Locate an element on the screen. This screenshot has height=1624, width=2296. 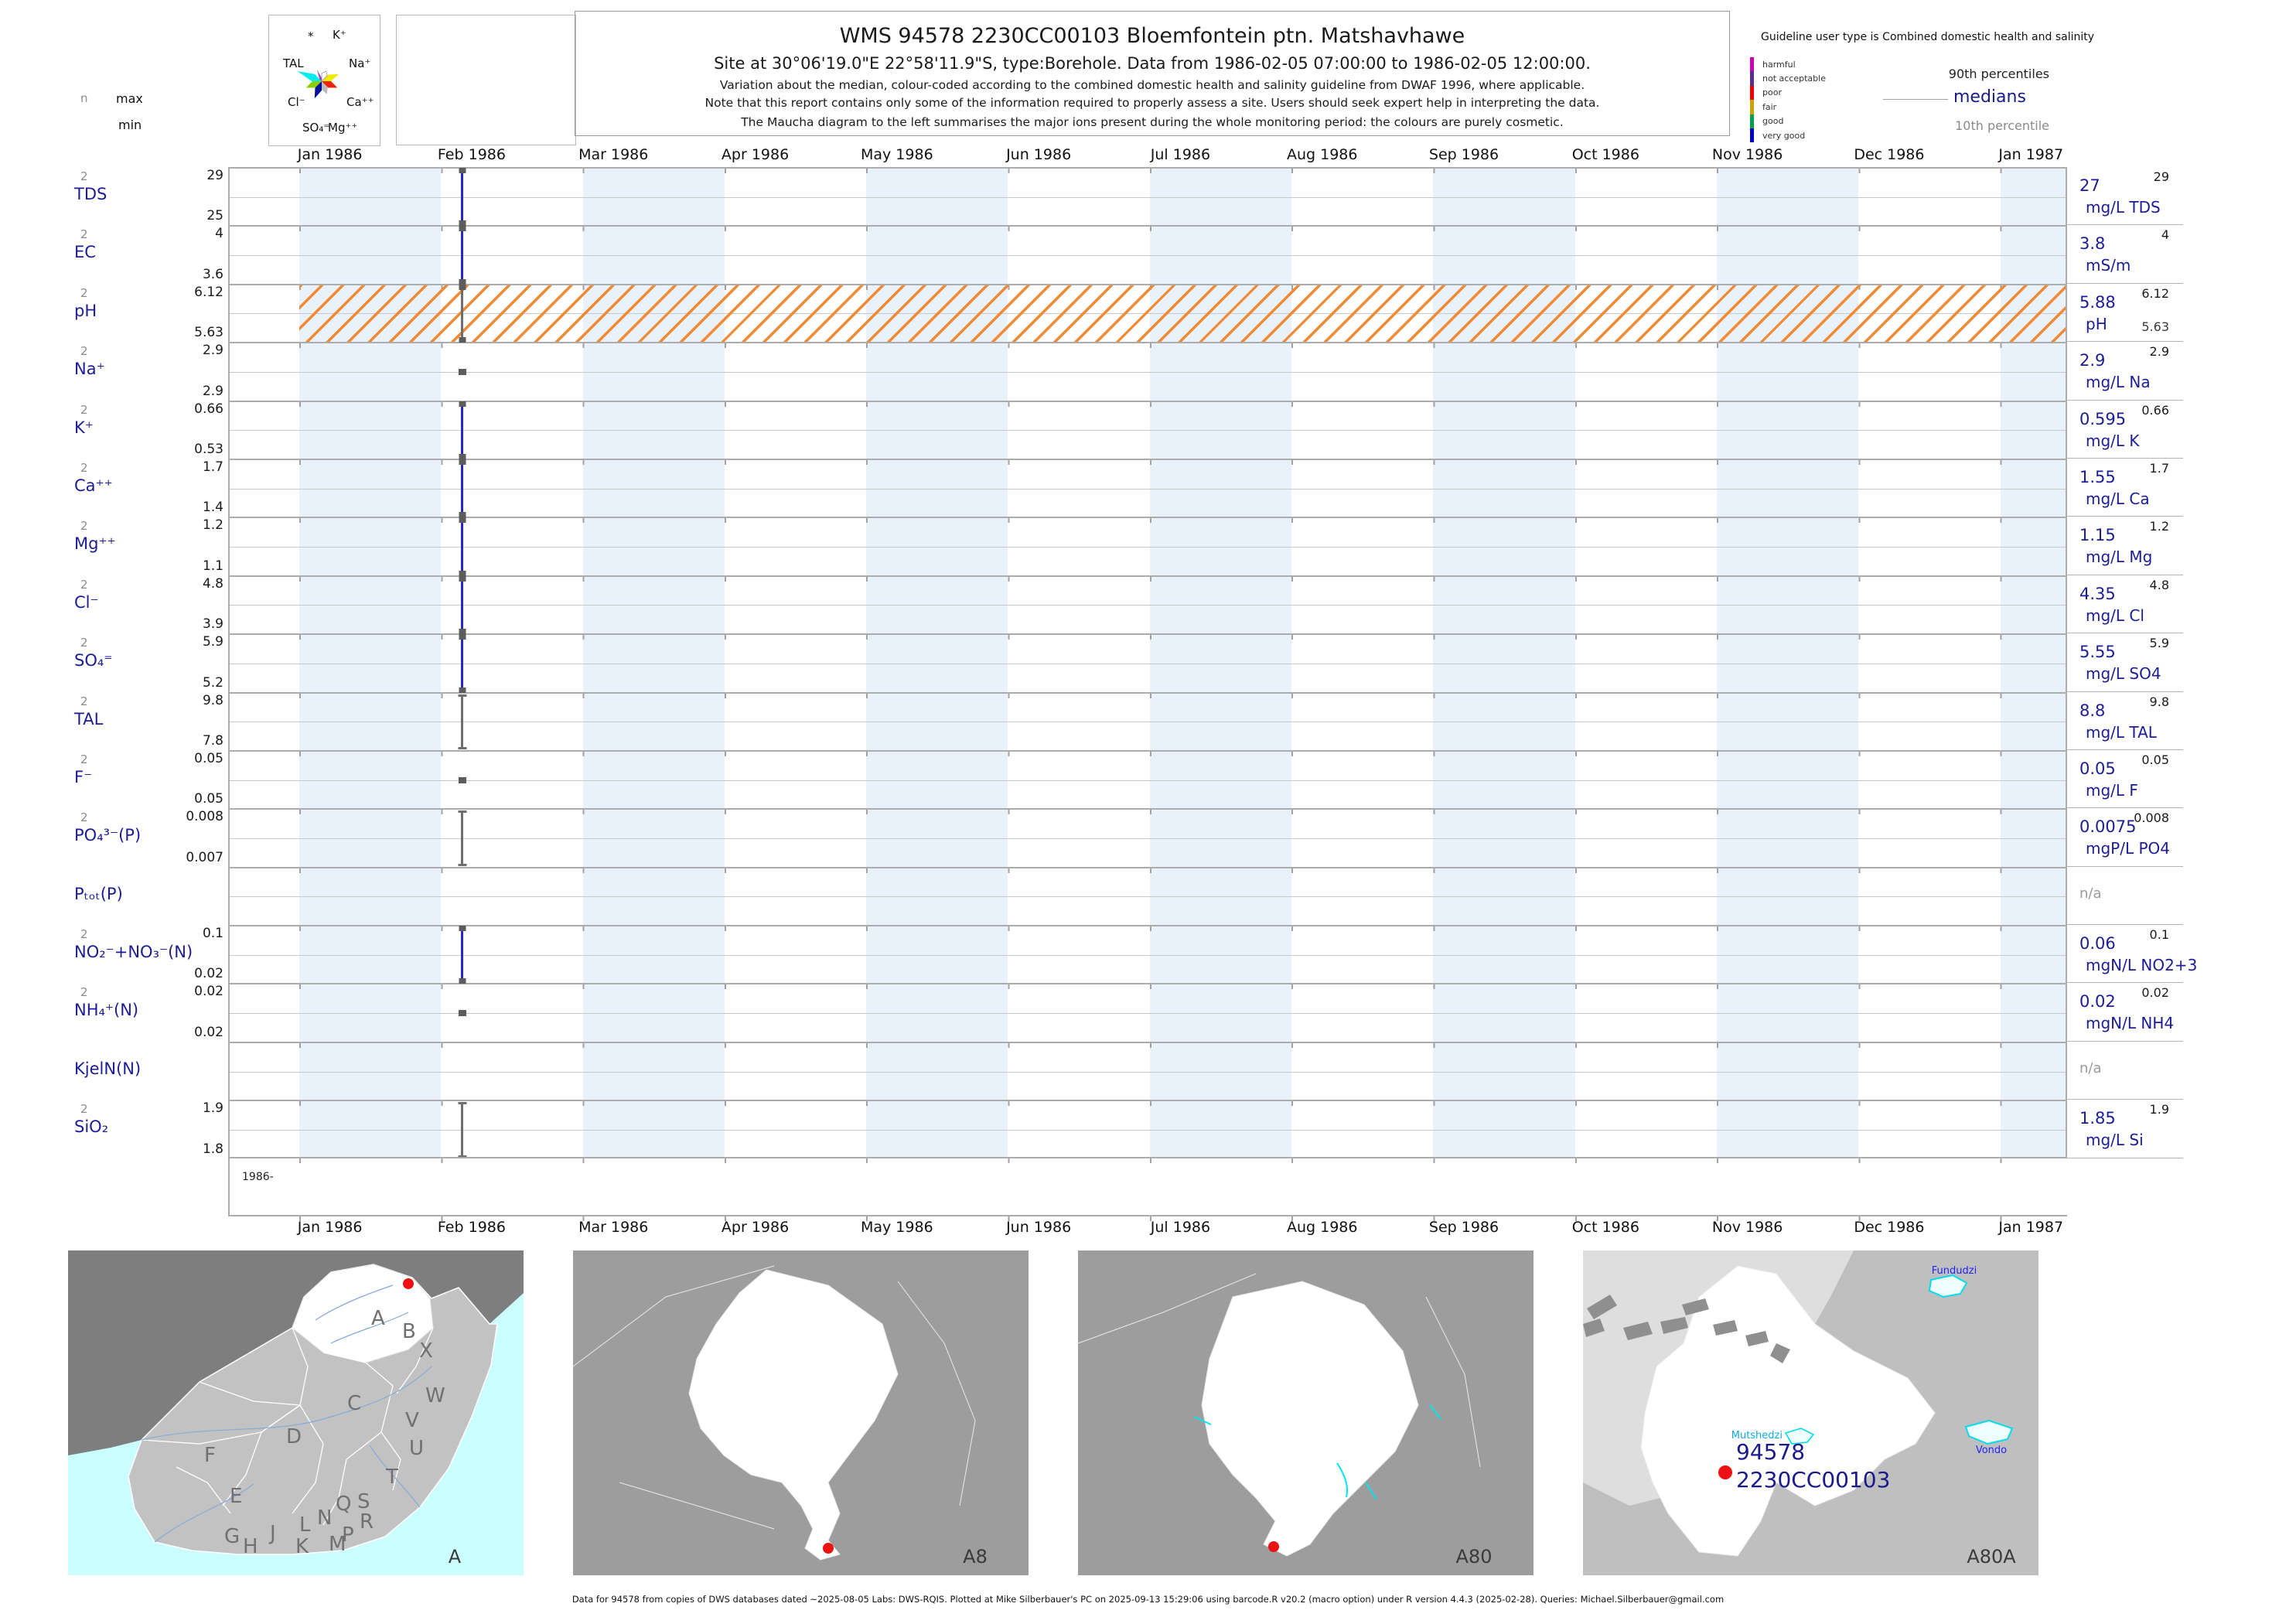
parameter-name: SO₄⁼ is located at coordinates (93, 660).